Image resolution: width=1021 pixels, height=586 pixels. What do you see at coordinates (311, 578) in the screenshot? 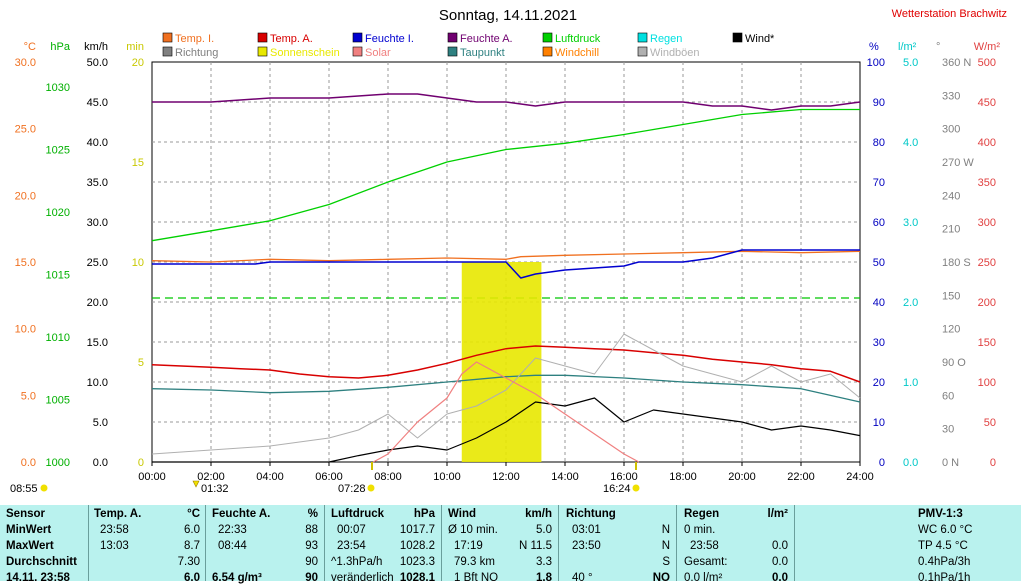
I see `stats-humidity-value: 90` at bounding box center [311, 578].